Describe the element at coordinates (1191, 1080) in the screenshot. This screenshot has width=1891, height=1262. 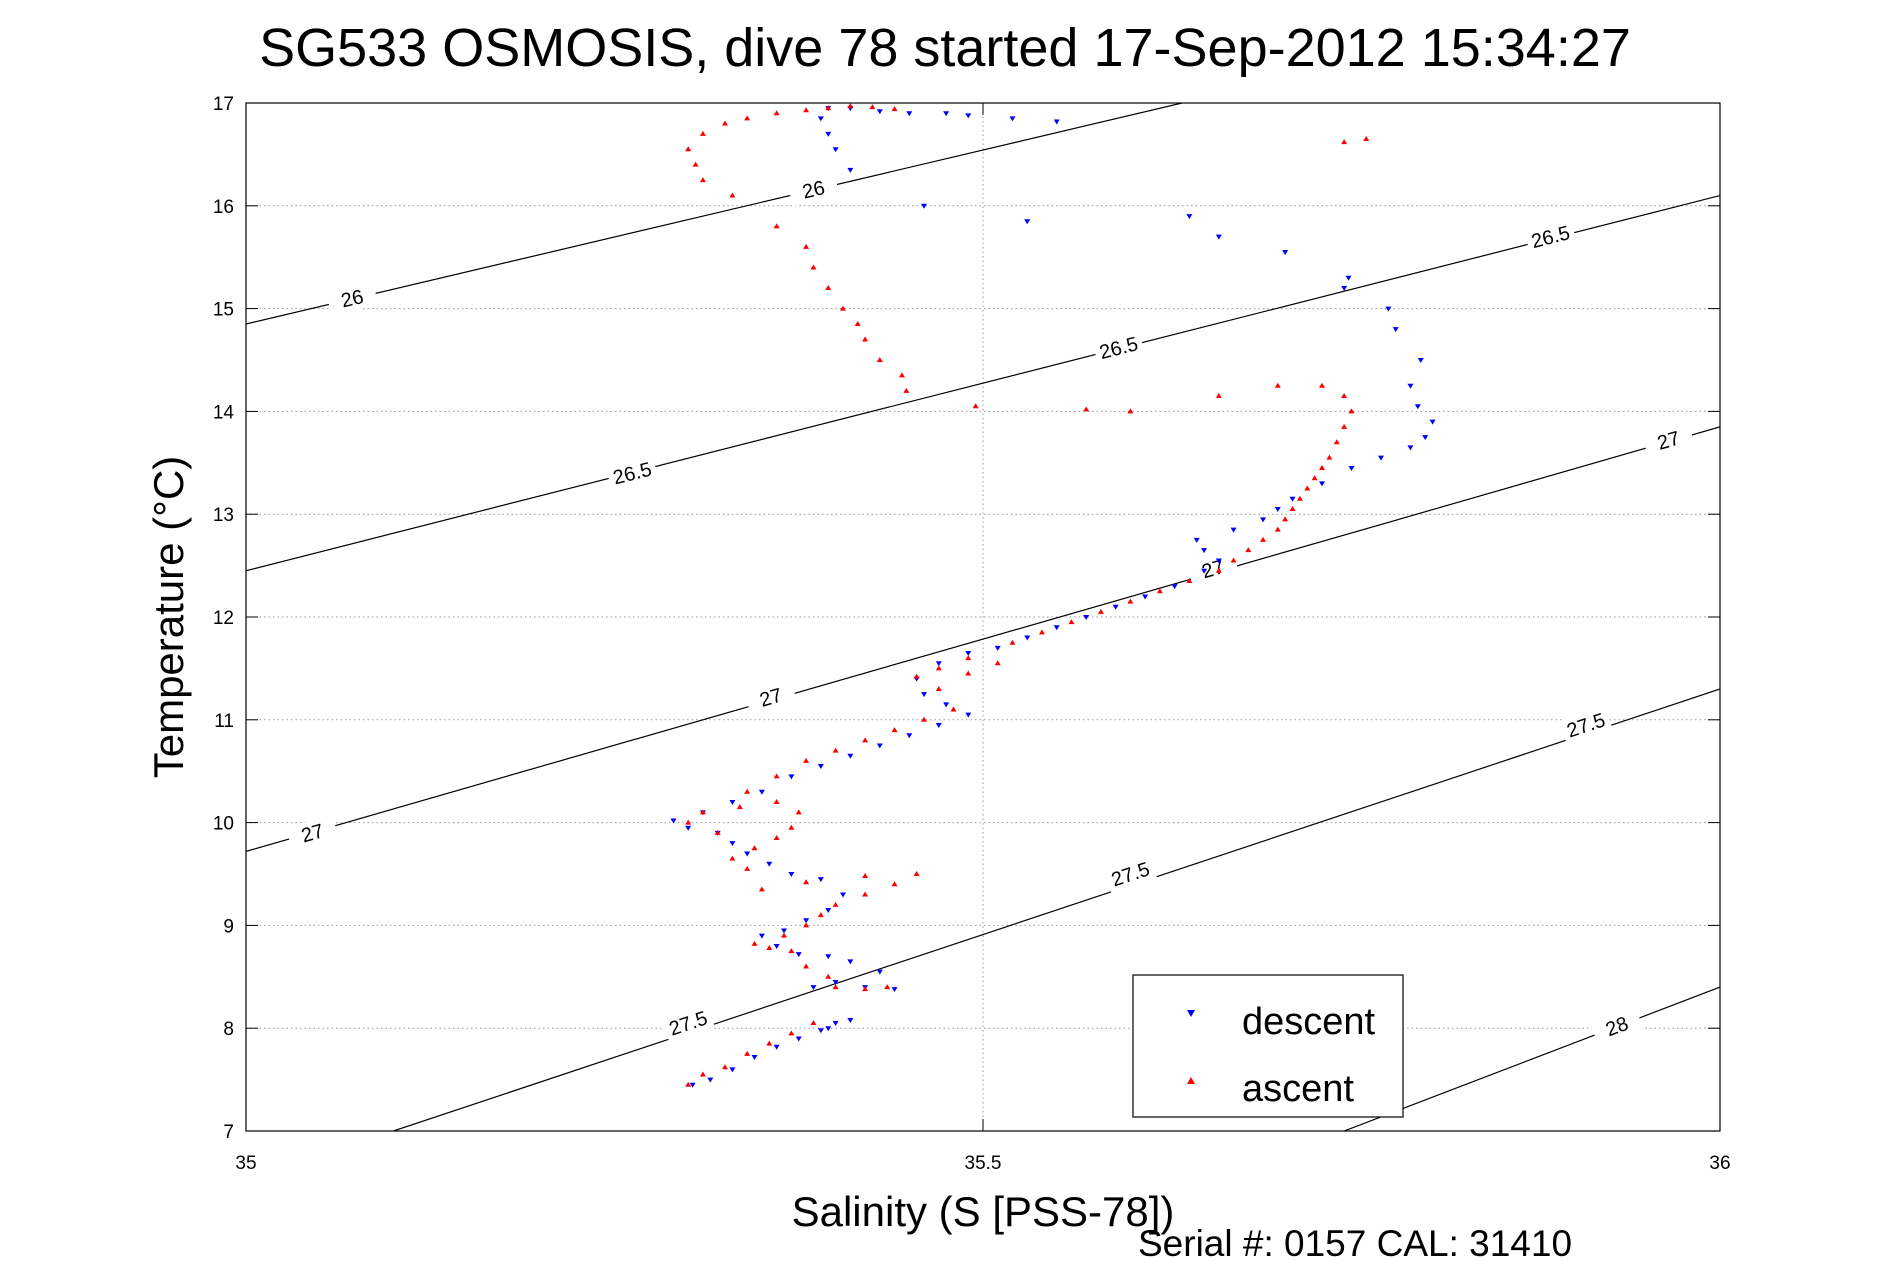
I see `legend-ascent-marker` at that location.